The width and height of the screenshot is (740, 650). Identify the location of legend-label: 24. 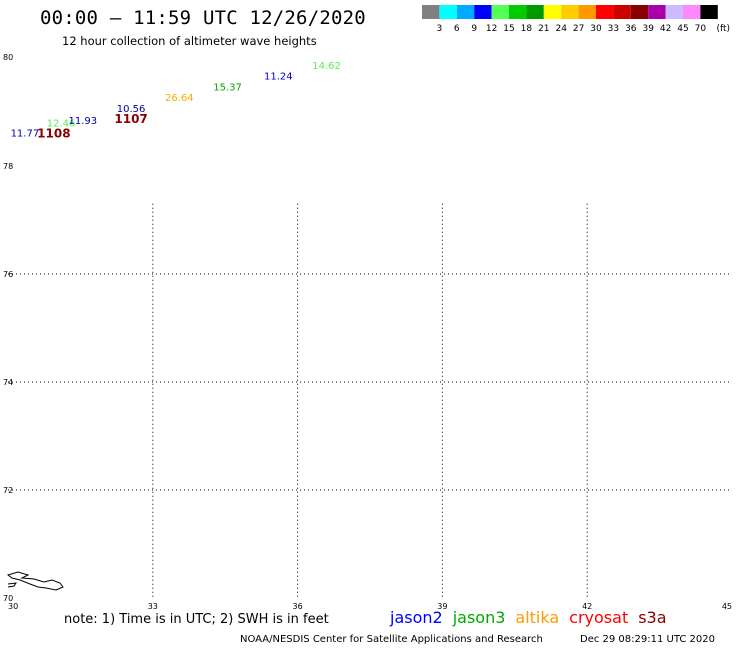
(561, 29).